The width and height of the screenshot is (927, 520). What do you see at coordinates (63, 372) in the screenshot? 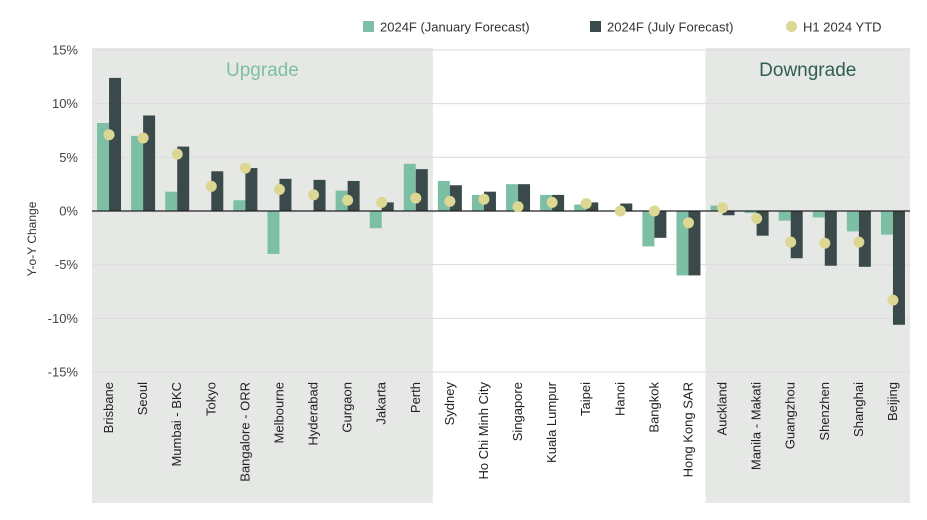
I see `y-tick-label: -15%` at bounding box center [63, 372].